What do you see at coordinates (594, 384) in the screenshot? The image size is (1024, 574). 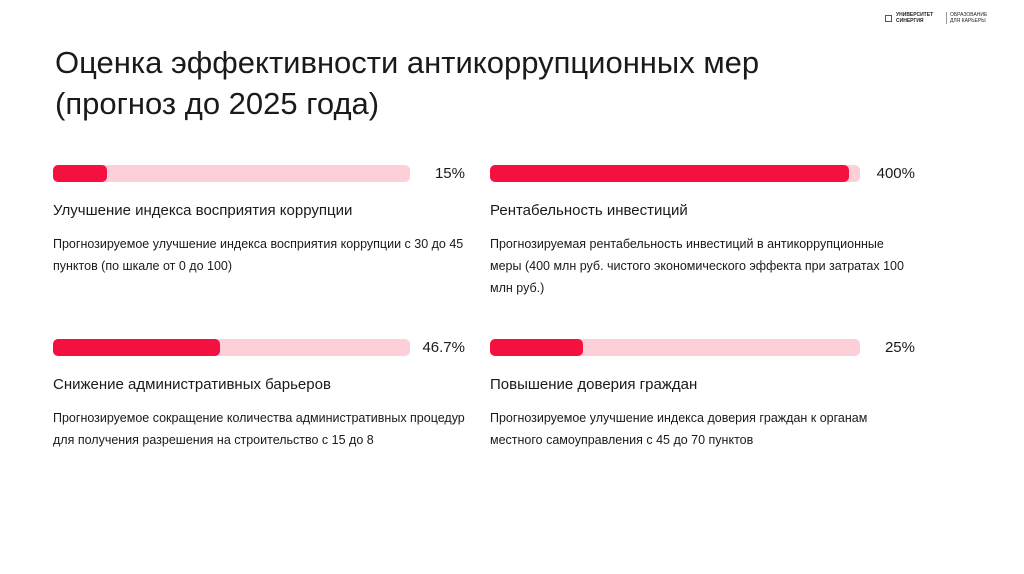 I see `metric-name: Повышение доверия граждан` at bounding box center [594, 384].